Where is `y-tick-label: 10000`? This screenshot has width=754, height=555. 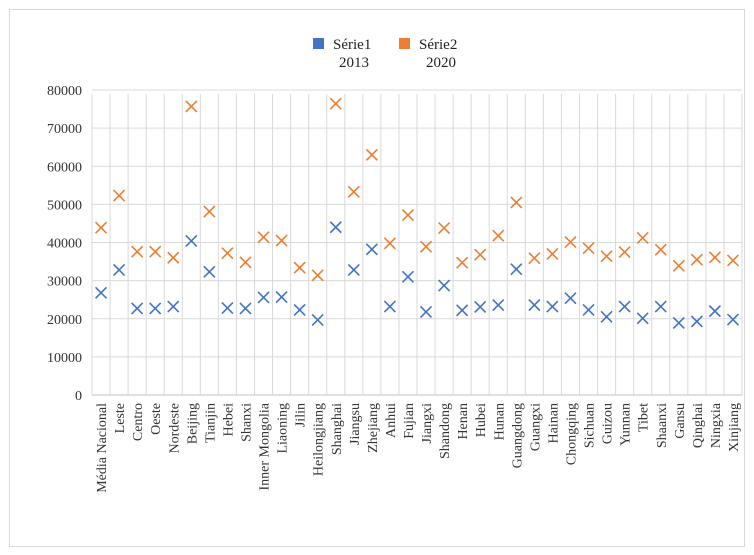 y-tick-label: 10000 is located at coordinates (64, 358).